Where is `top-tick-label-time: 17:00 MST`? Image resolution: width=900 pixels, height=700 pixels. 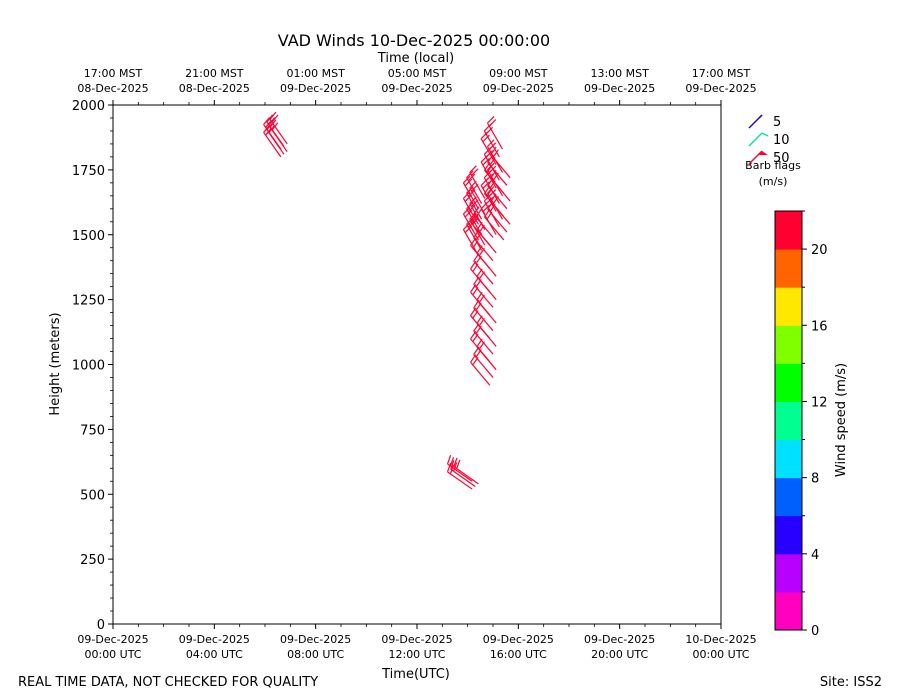
top-tick-label-time: 17:00 MST is located at coordinates (113, 73).